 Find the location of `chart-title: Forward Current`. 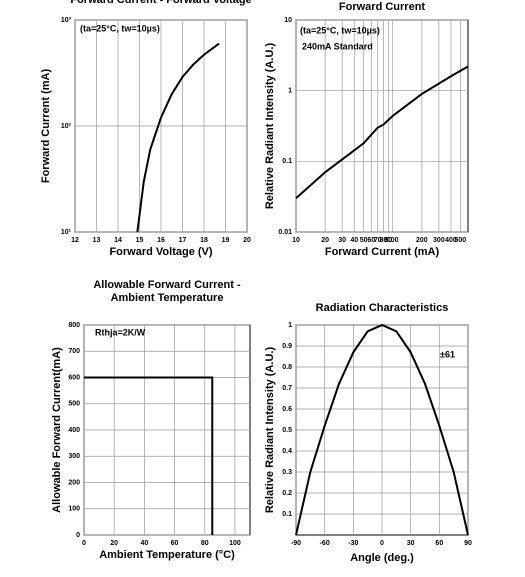

chart-title: Forward Current is located at coordinates (382, 7).